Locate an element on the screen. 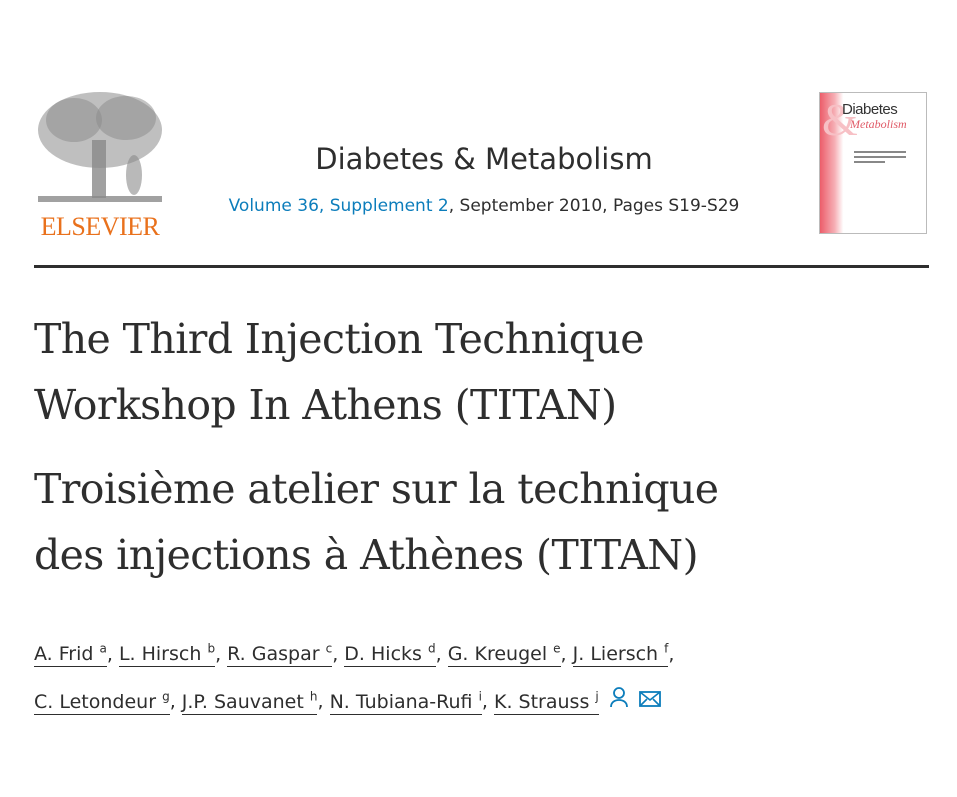  cover-subtitle: Metabolism is located at coordinates (878, 124).